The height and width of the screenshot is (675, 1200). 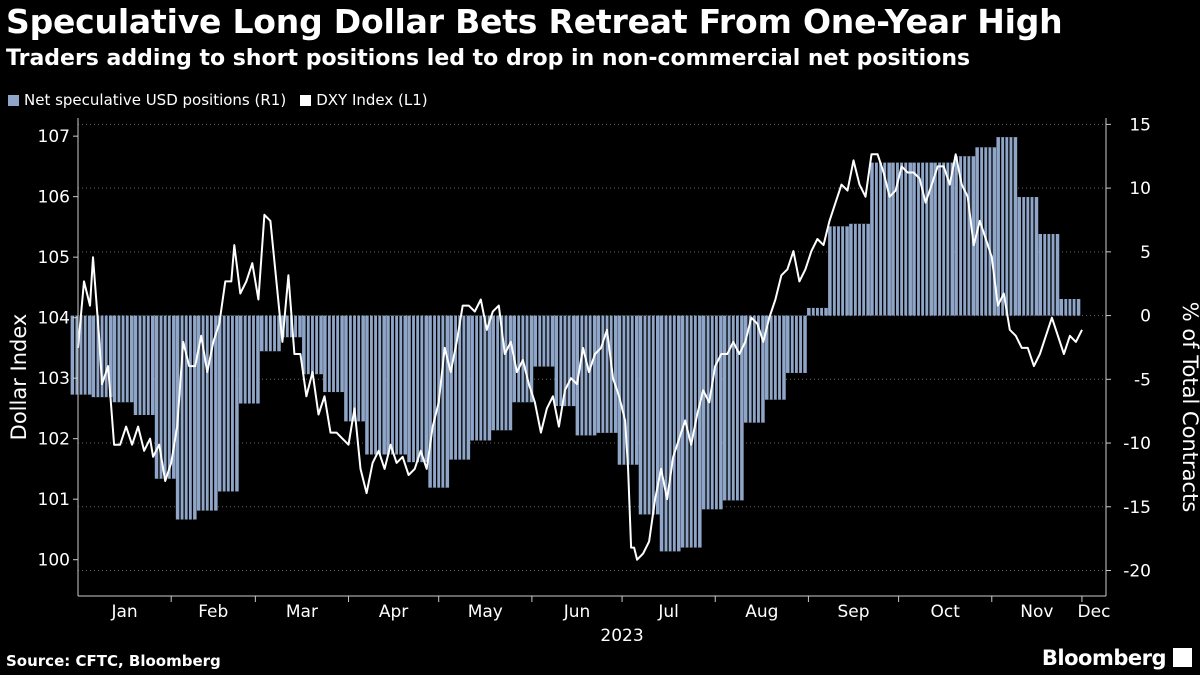 What do you see at coordinates (1189, 407) in the screenshot?
I see `right-axis-label: % of Total Contracts` at bounding box center [1189, 407].